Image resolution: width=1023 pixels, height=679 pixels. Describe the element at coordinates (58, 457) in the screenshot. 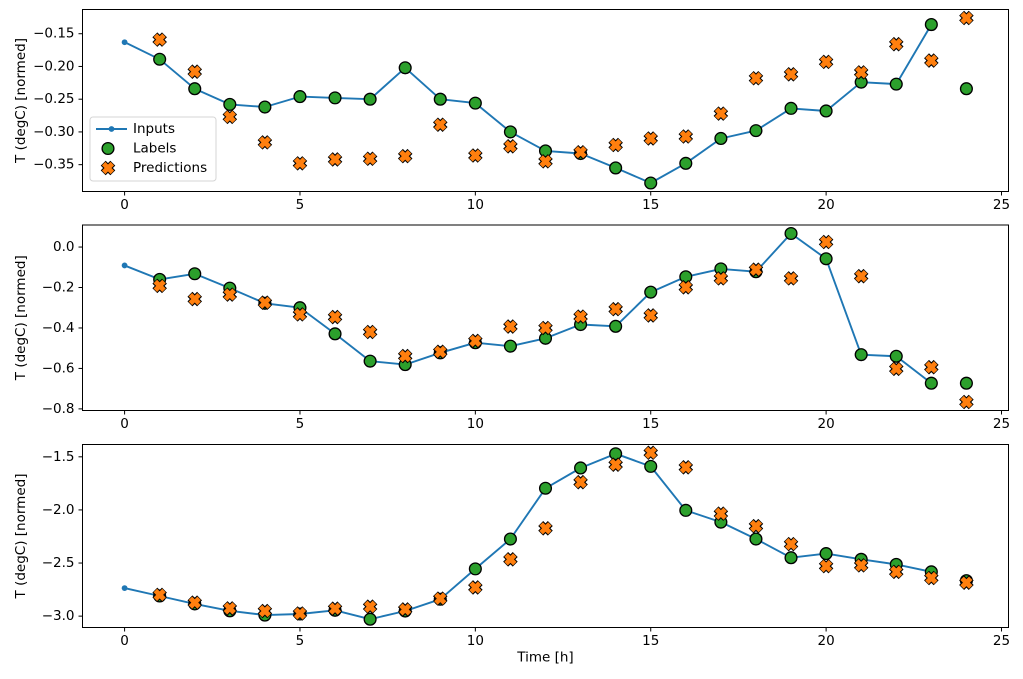

I see `y-tick-label: −1.5` at that location.